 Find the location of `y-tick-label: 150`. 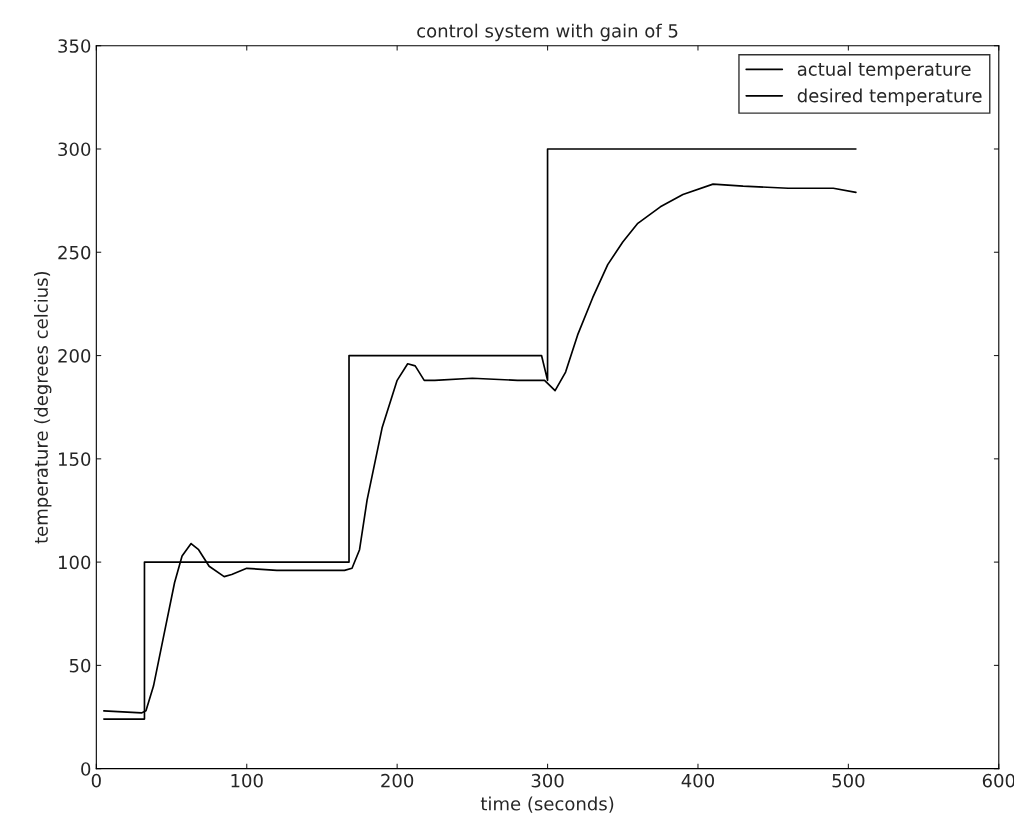

y-tick-label: 150 is located at coordinates (74, 459).